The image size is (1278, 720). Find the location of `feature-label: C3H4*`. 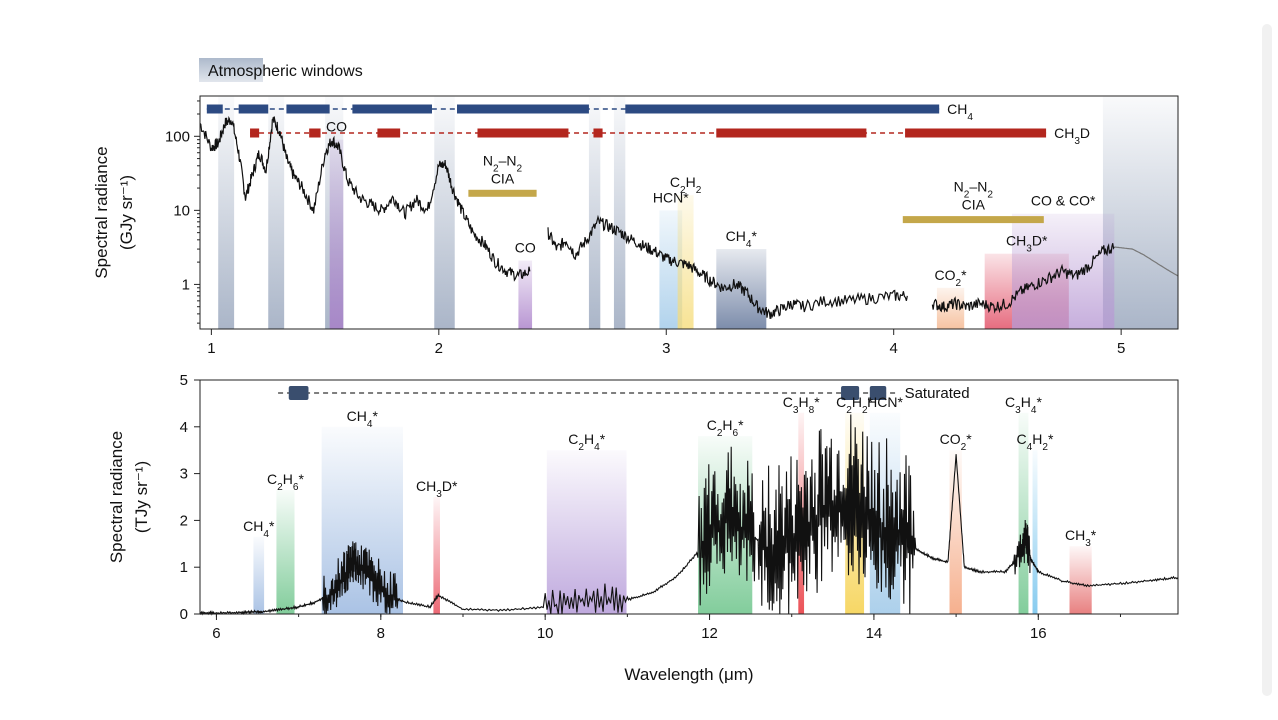

feature-label: C3H4* is located at coordinates (1023, 405).